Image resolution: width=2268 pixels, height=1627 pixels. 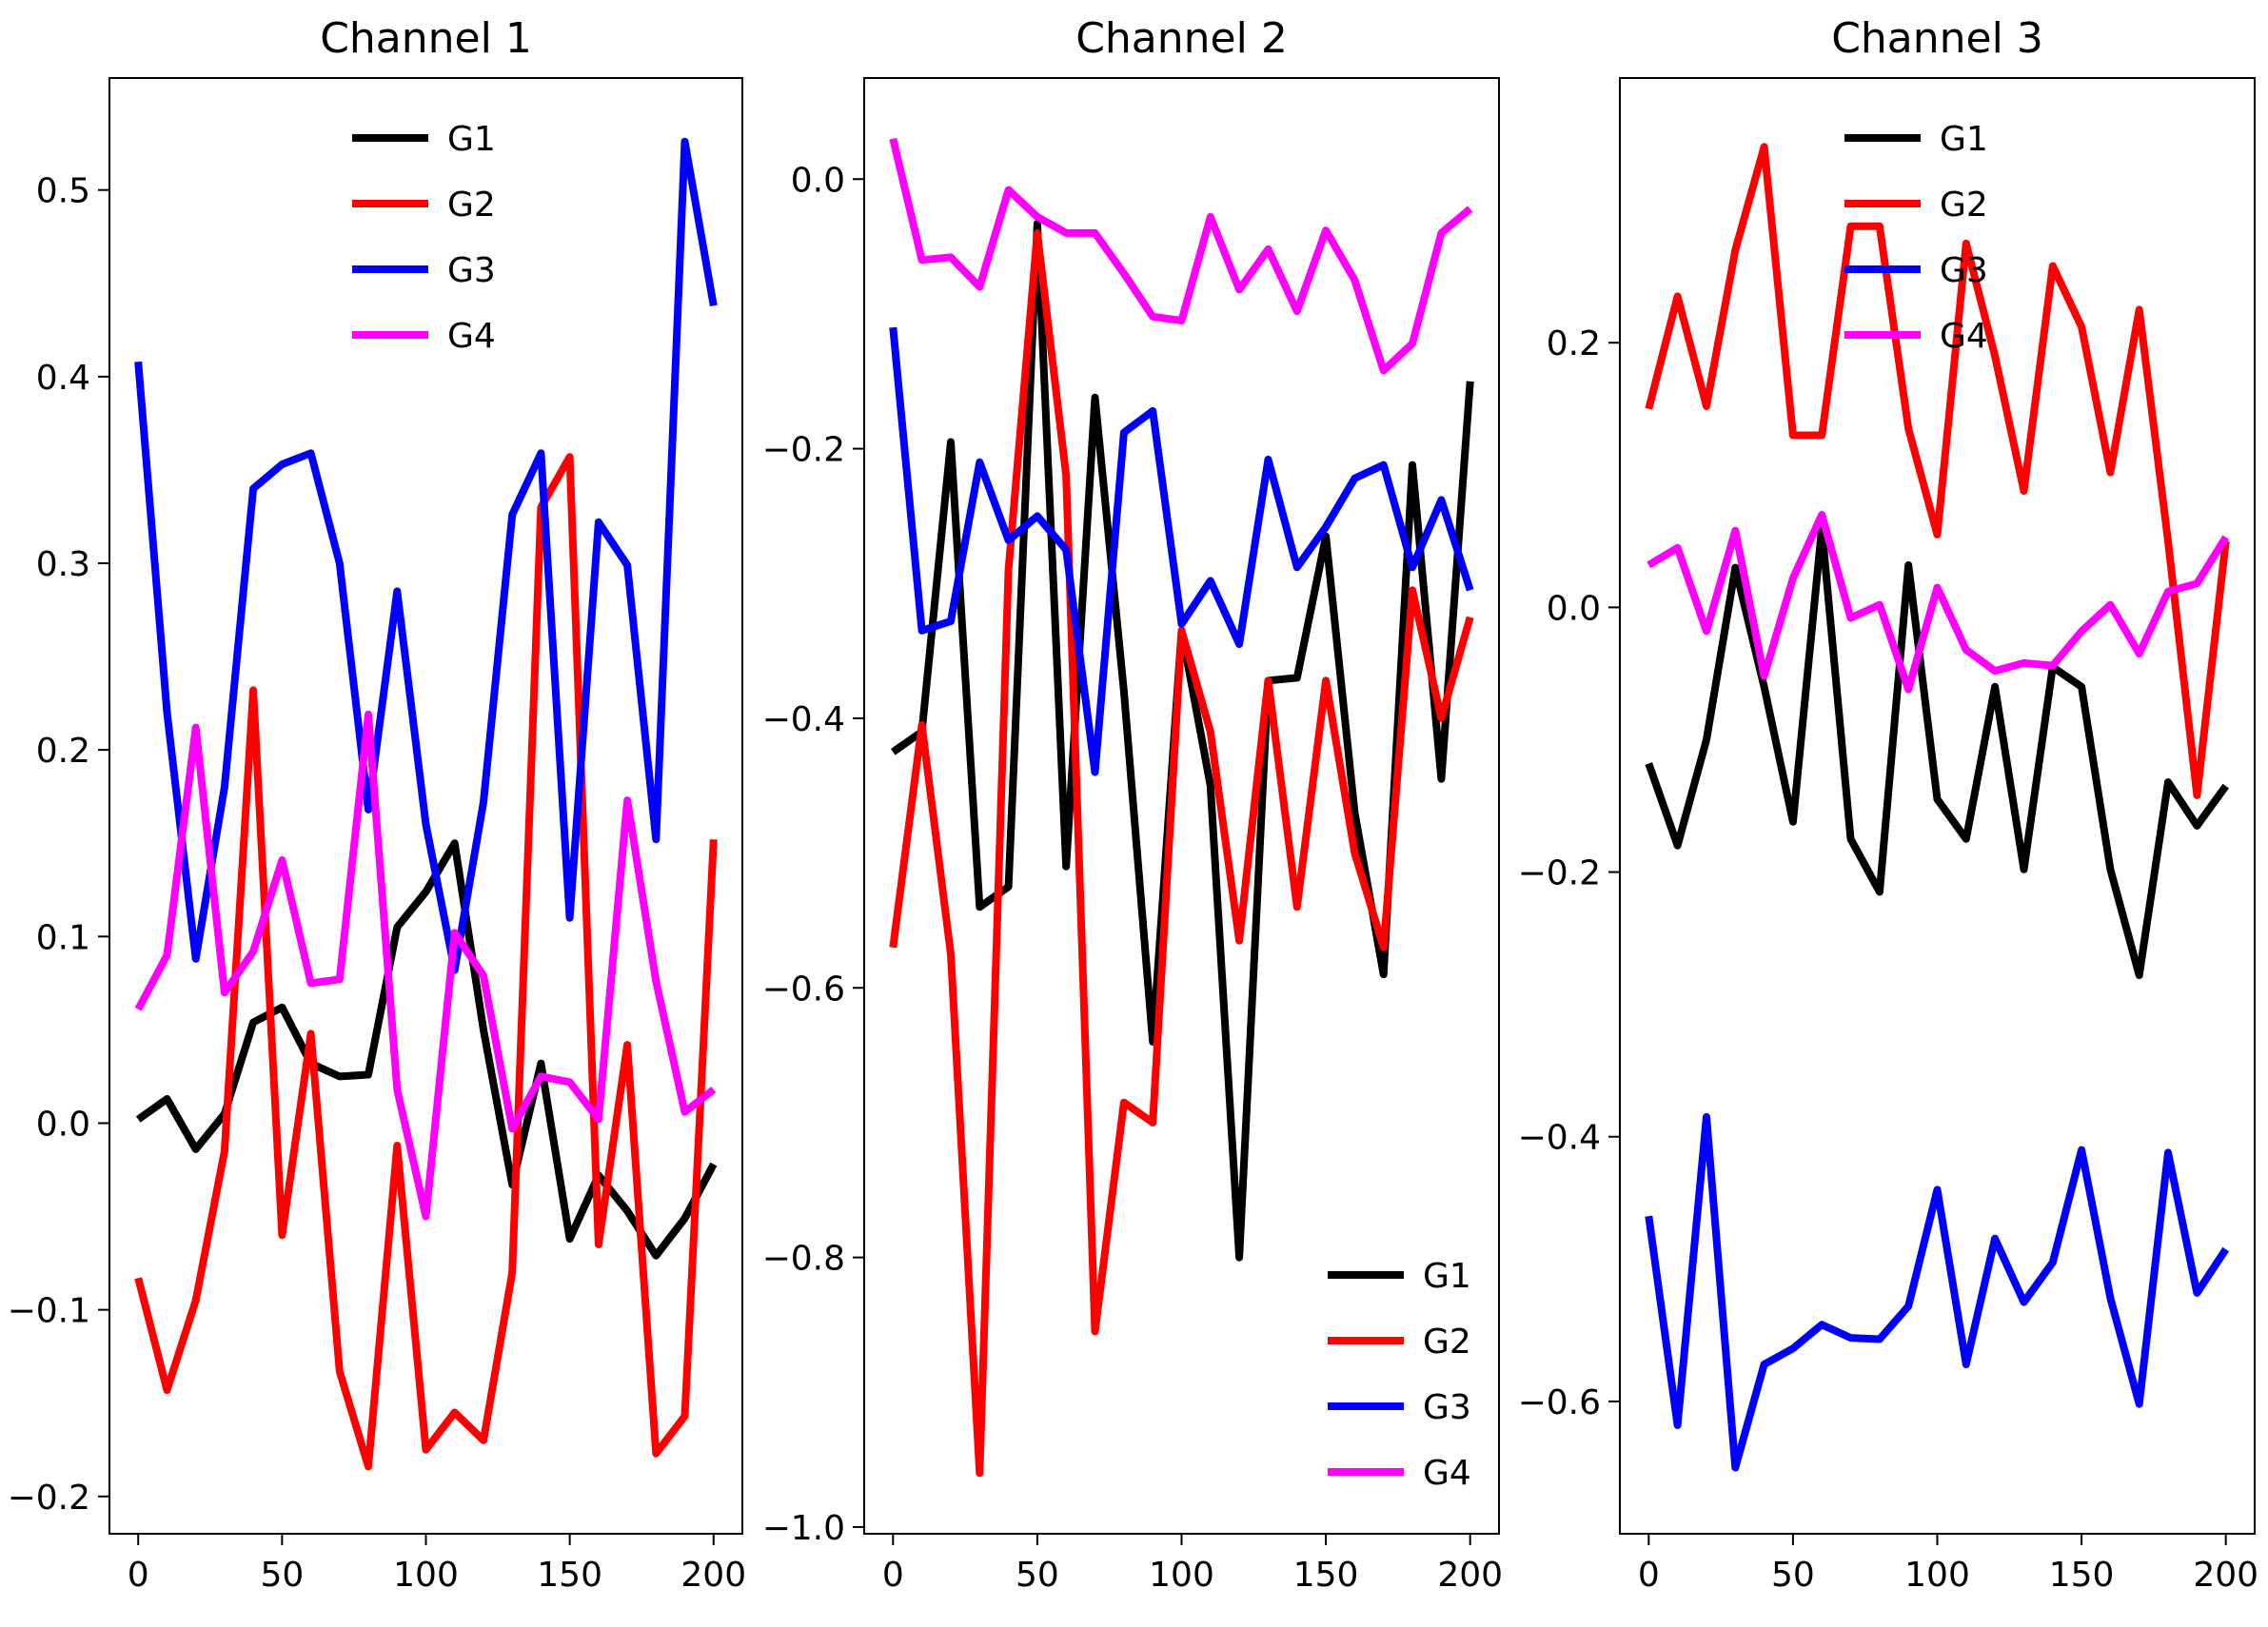 What do you see at coordinates (804, 1259) in the screenshot?
I see `y-tick-label: −0.8` at bounding box center [804, 1259].